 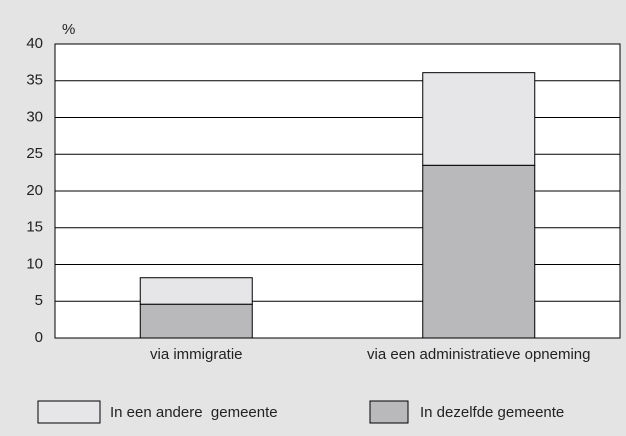 I want to click on y-tick-label: 5, so click(x=39, y=300).